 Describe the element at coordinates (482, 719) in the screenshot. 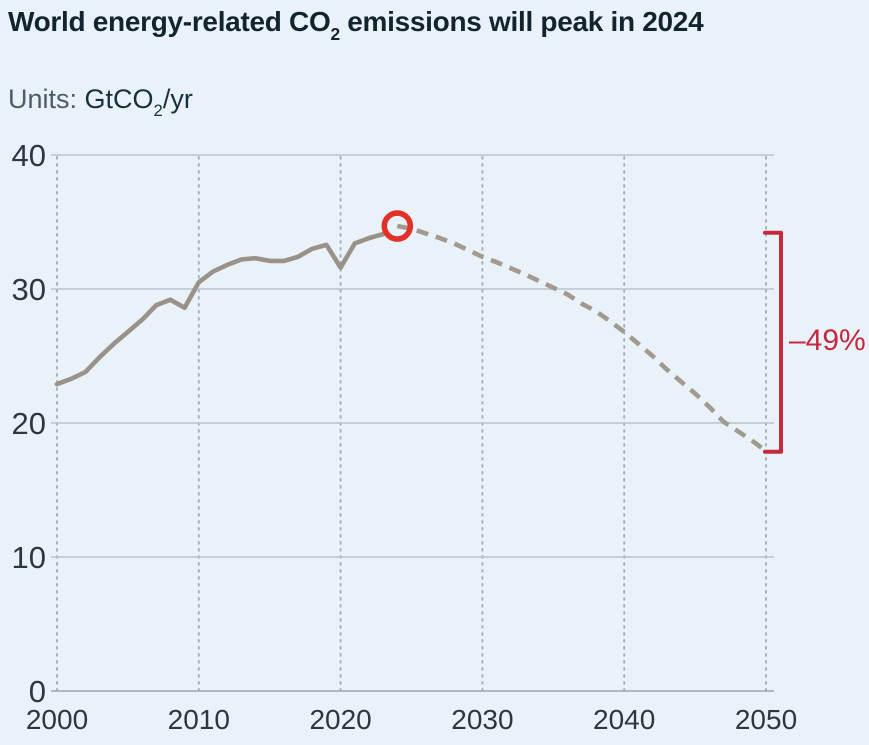

I see `x-axis-tick-label-2030: 2030` at that location.